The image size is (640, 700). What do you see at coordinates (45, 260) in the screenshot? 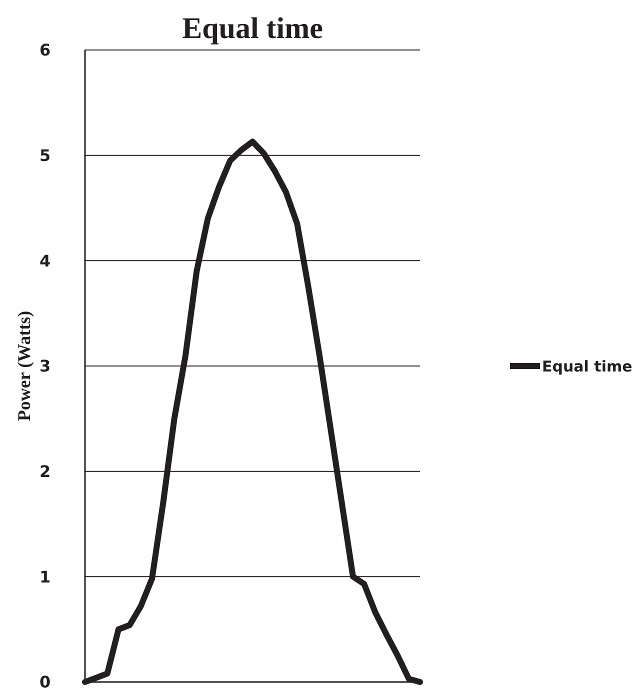
I see `y-tick-label: 4` at bounding box center [45, 260].